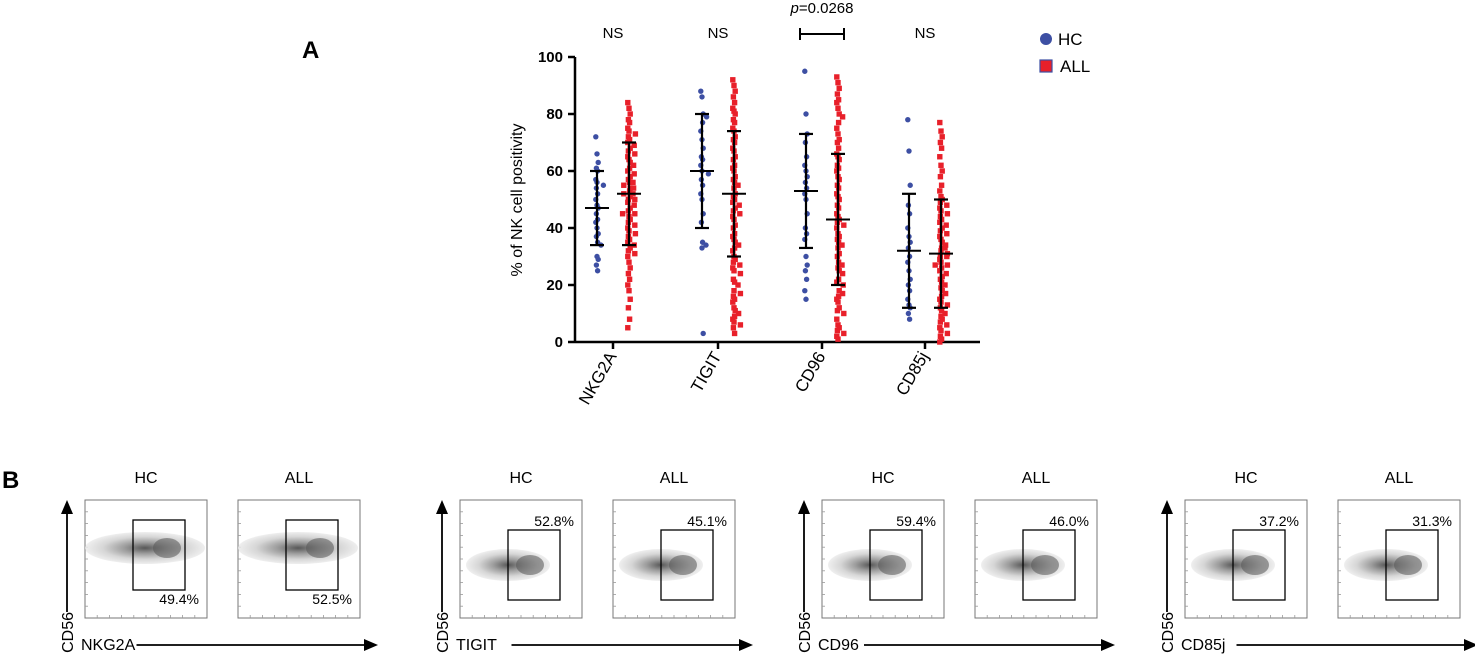 This screenshot has width=1475, height=655. Describe the element at coordinates (145, 548) in the screenshot. I see `density-contour` at that location.